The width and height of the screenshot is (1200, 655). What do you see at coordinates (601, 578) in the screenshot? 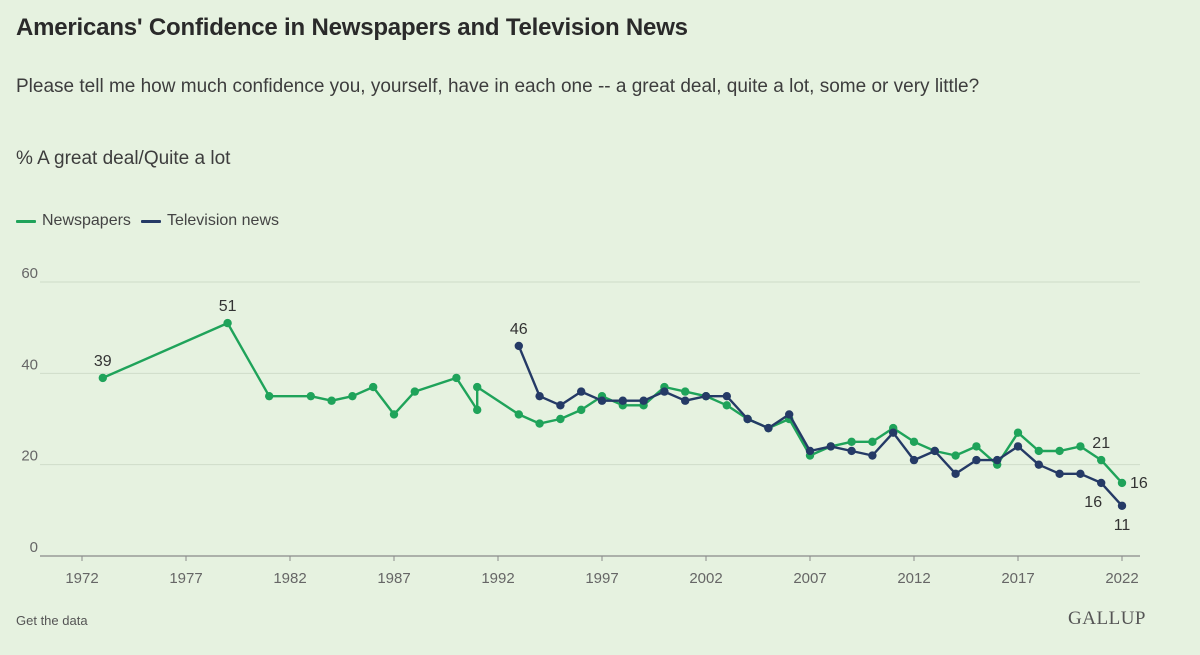
I see `x-tick-label: 1997` at bounding box center [601, 578].